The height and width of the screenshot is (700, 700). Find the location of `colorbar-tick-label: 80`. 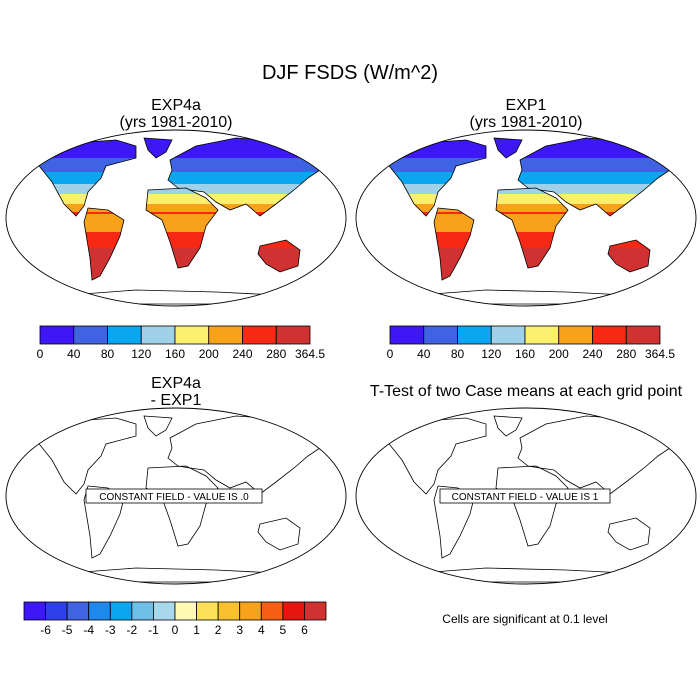

colorbar-tick-label: 80 is located at coordinates (108, 354).